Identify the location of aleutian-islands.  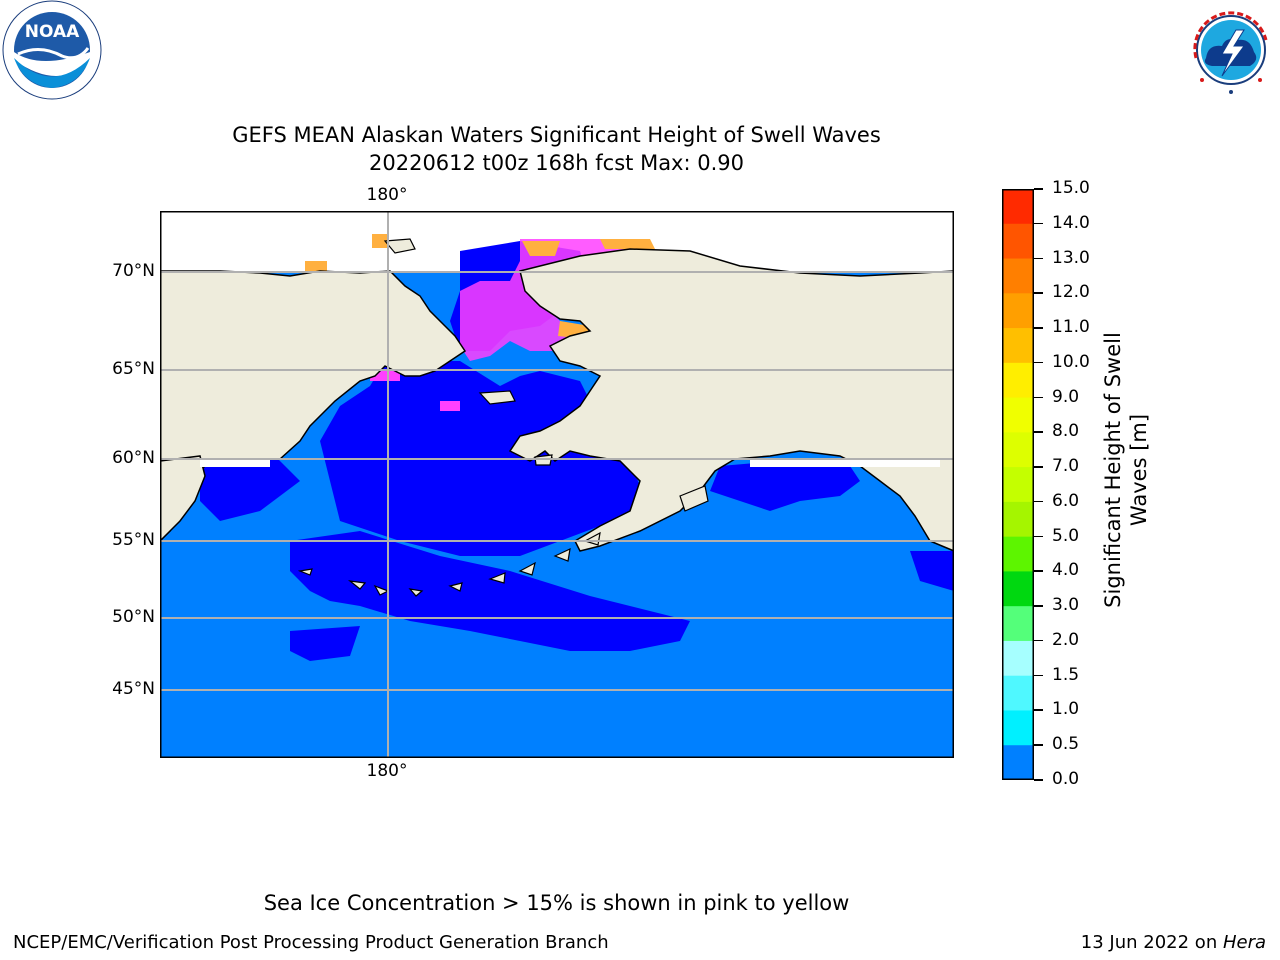
(449, 564).